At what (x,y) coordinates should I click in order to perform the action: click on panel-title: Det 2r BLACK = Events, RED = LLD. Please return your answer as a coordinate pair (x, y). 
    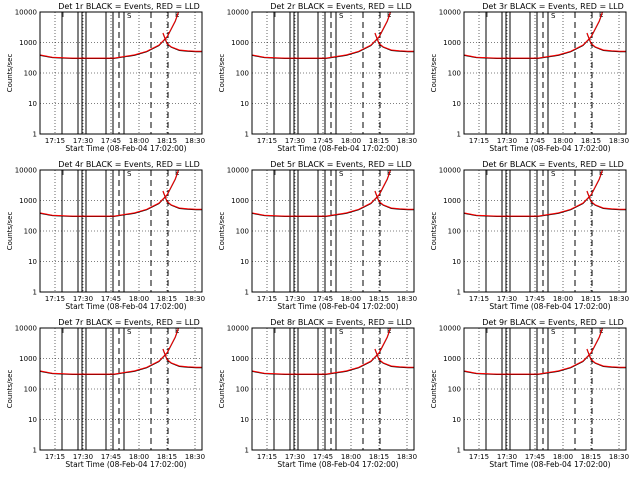
    Looking at the image, I should click on (341, 6).